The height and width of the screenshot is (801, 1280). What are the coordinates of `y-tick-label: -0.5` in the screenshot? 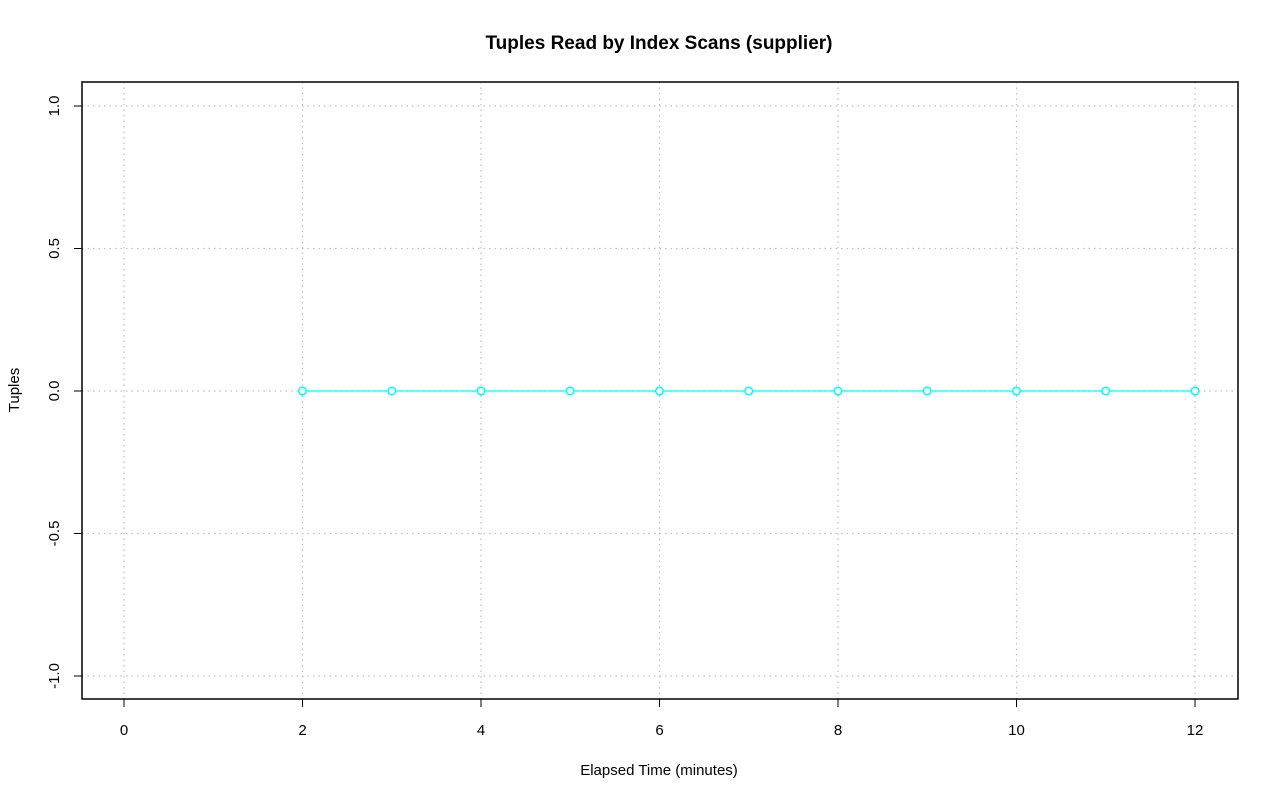 It's located at (54, 534).